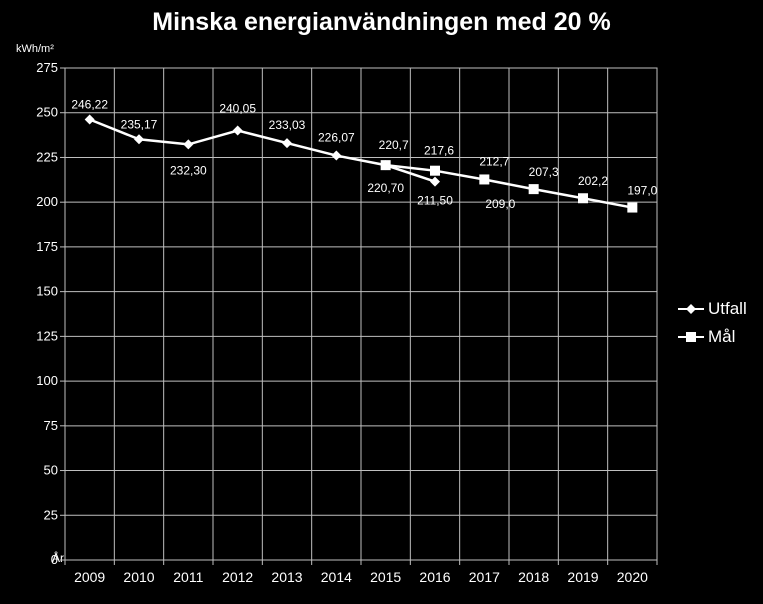 The image size is (763, 604). What do you see at coordinates (727, 308) in the screenshot?
I see `legend-label-utfall: Utfall` at bounding box center [727, 308].